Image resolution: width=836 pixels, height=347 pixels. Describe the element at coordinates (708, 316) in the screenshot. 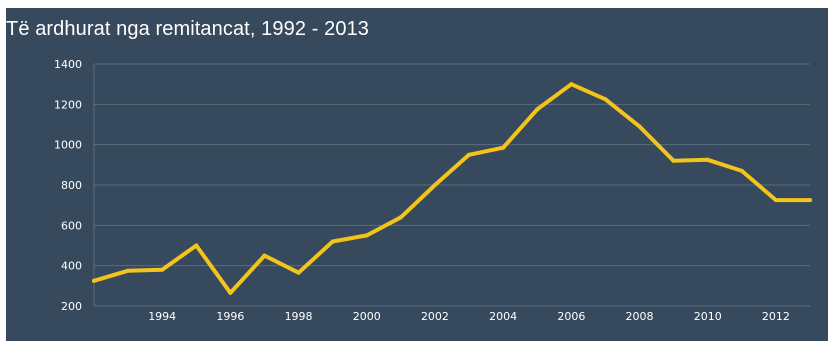

I see `x-tick-label: 2010` at that location.